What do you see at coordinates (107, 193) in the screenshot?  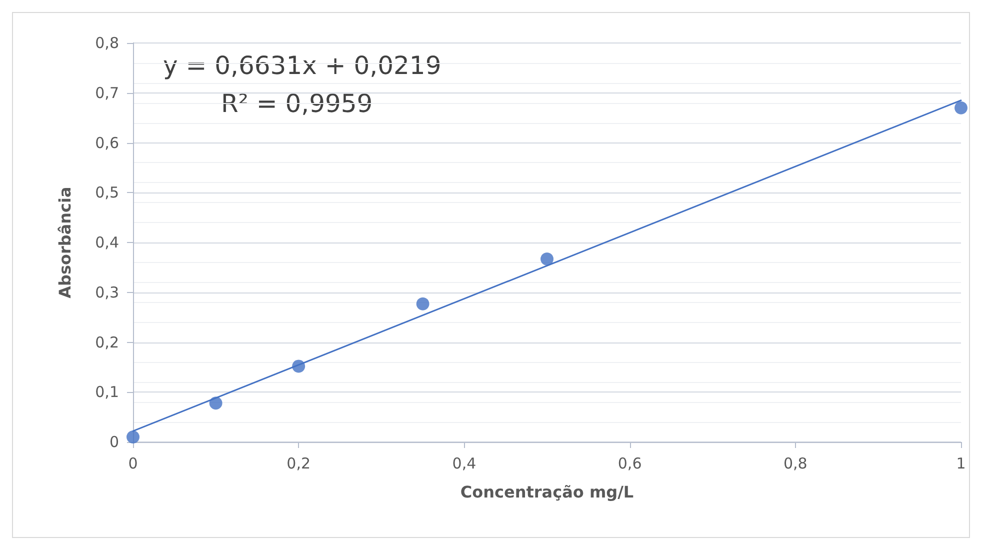 I see `y-tick-label: 0,5` at bounding box center [107, 193].